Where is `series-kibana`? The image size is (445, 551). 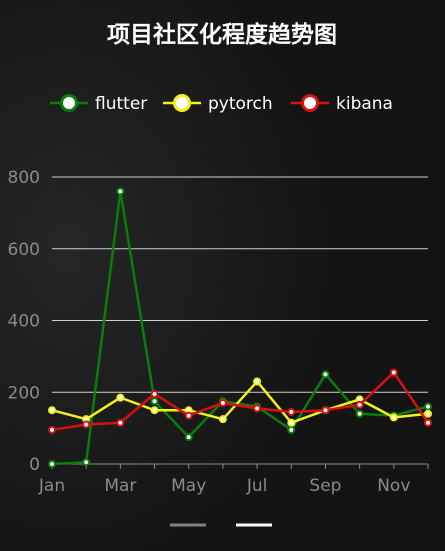 series-kibana is located at coordinates (240, 401).